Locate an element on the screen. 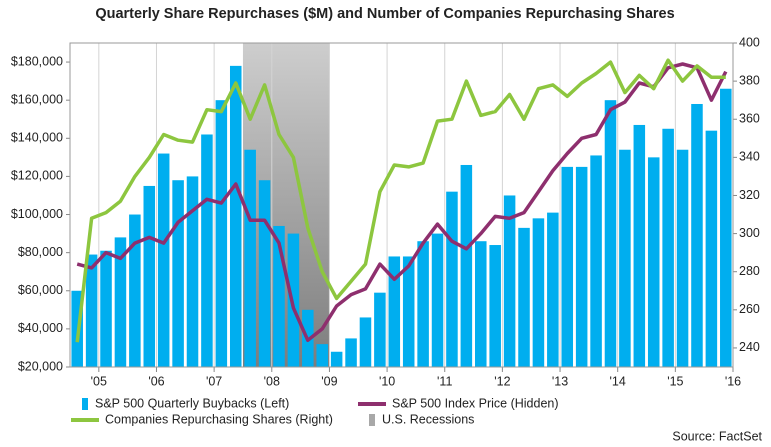 The image size is (771, 447). y-tick-label: $80,000 is located at coordinates (40, 252).